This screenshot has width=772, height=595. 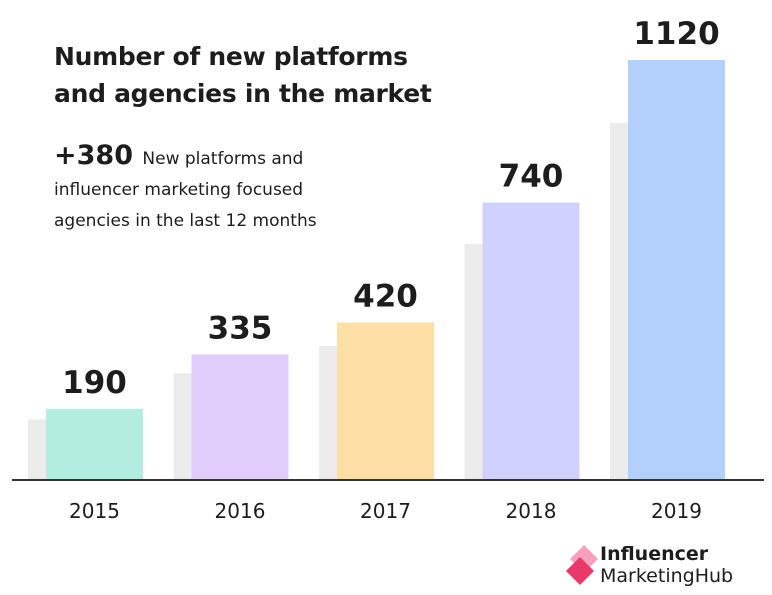 What do you see at coordinates (94, 444) in the screenshot?
I see `bar-2015` at bounding box center [94, 444].